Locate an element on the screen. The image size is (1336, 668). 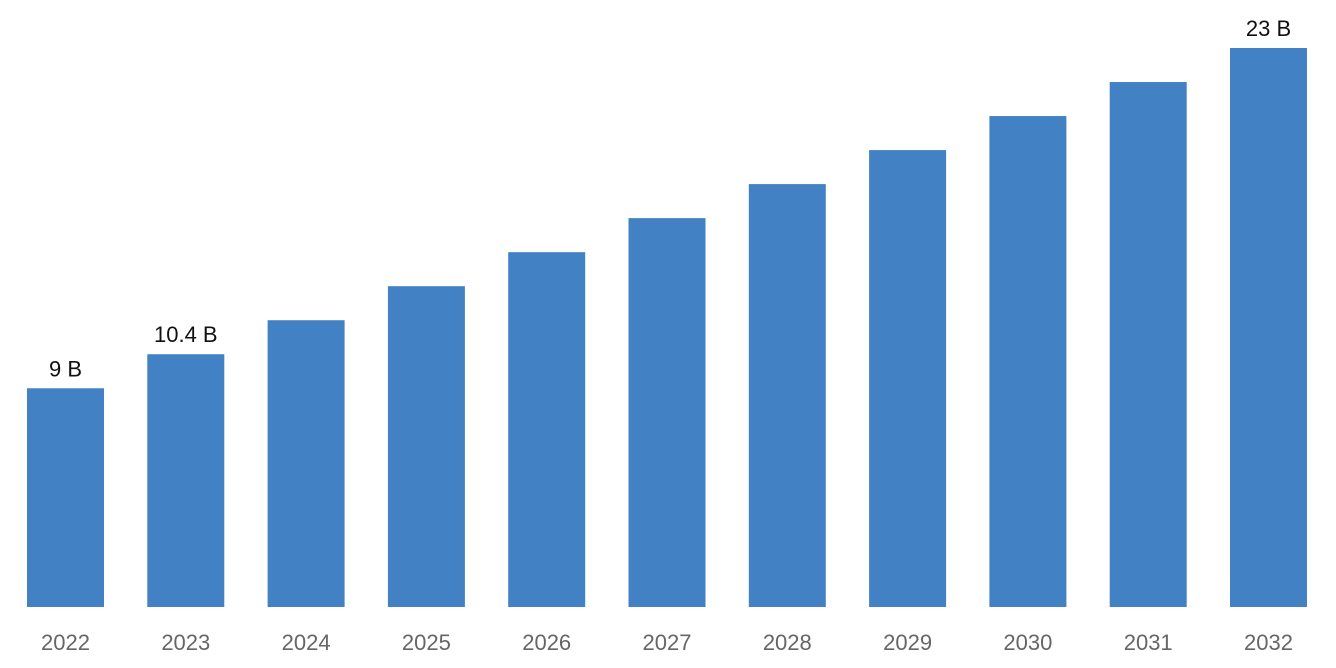
bar-2027 is located at coordinates (667, 412).